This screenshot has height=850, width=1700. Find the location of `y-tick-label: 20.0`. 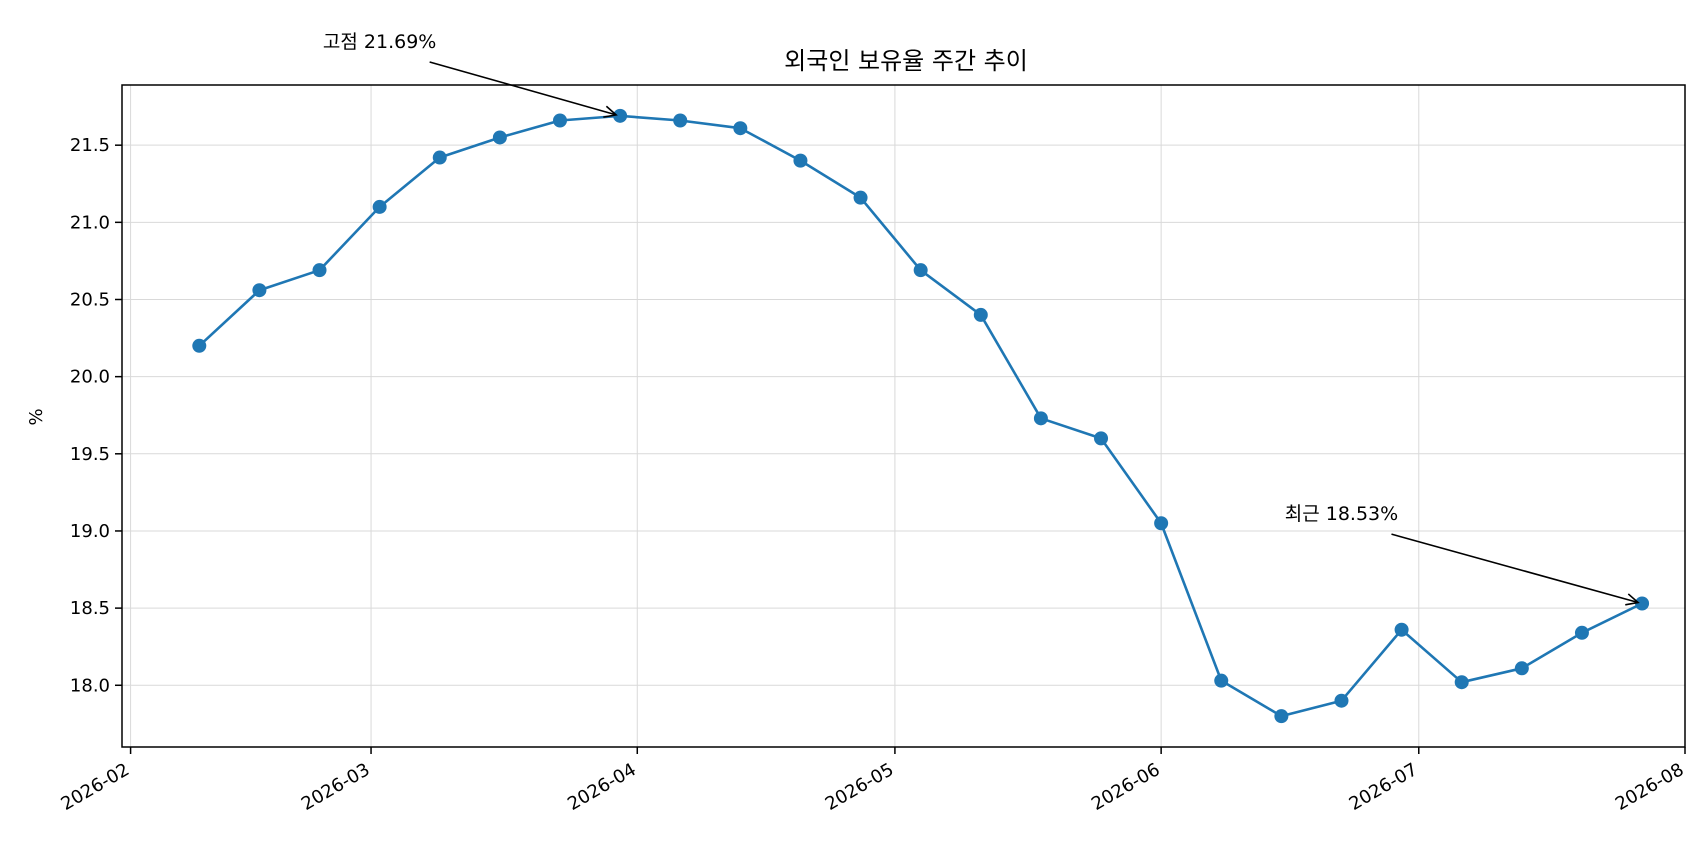

y-tick-label: 20.0 is located at coordinates (90, 377).